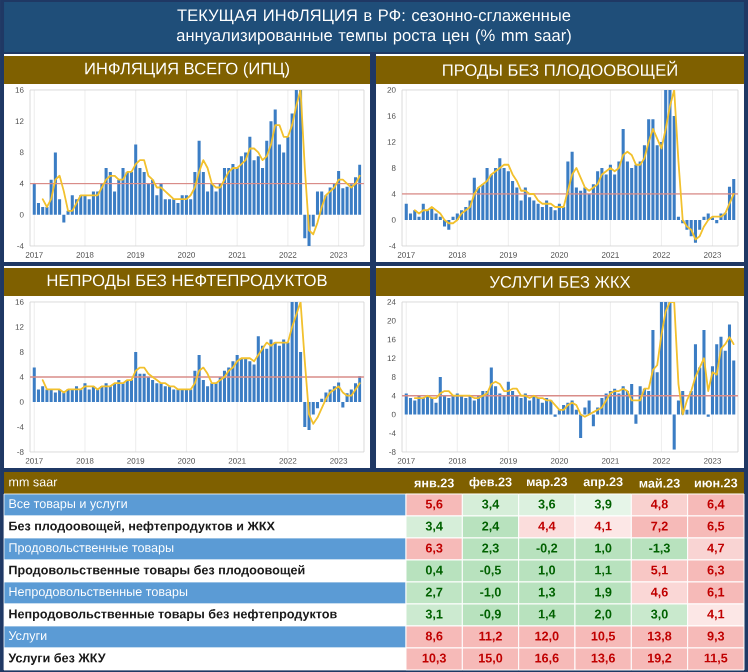  Describe the element at coordinates (373, 27) in the screenshot. I see `text: ТЕКУЩАЯ ИНФЛЯЦИЯ в РФ: сезонно-сглаженные аннуализированные темпы роста цен (% mm saar)` at that location.